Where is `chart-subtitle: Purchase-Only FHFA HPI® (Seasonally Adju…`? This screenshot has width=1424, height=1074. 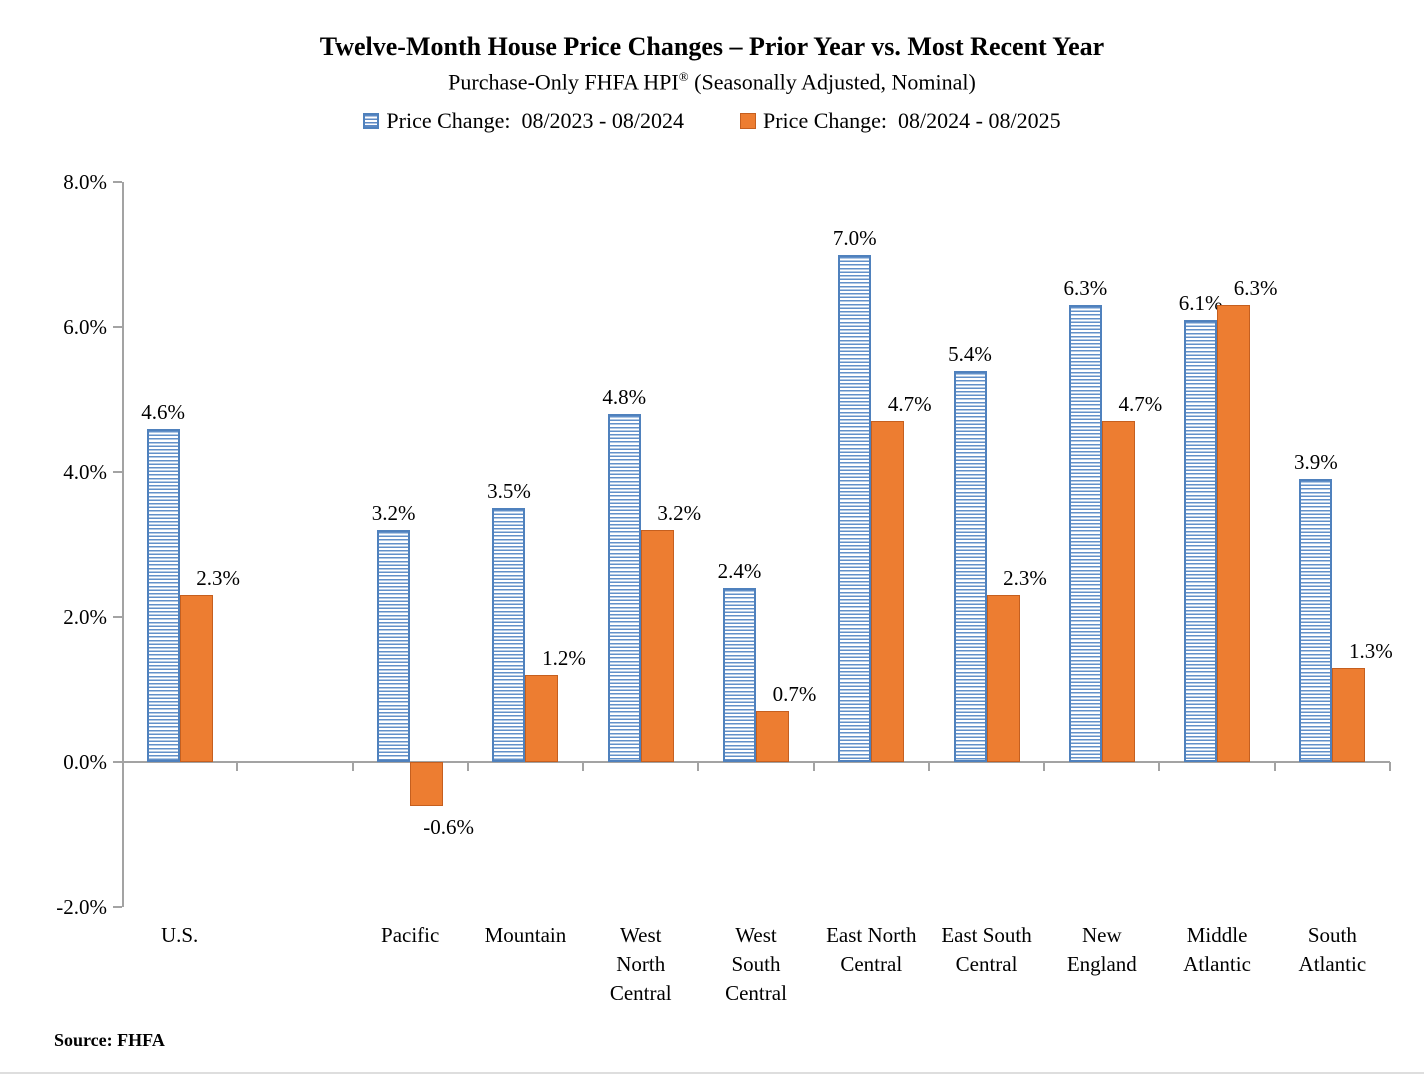 chart-subtitle: Purchase-Only FHFA HPI® (Seasonally Adju… is located at coordinates (712, 82).